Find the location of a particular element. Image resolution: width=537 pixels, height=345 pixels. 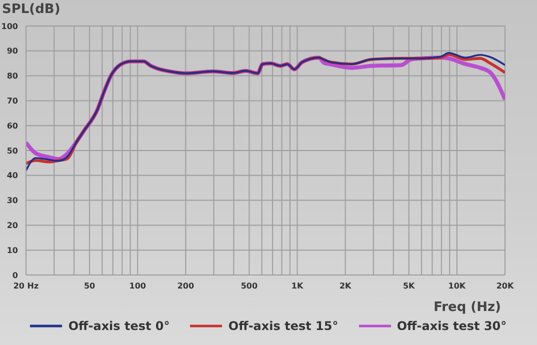

y-tick-label: 60 is located at coordinates (12, 125).